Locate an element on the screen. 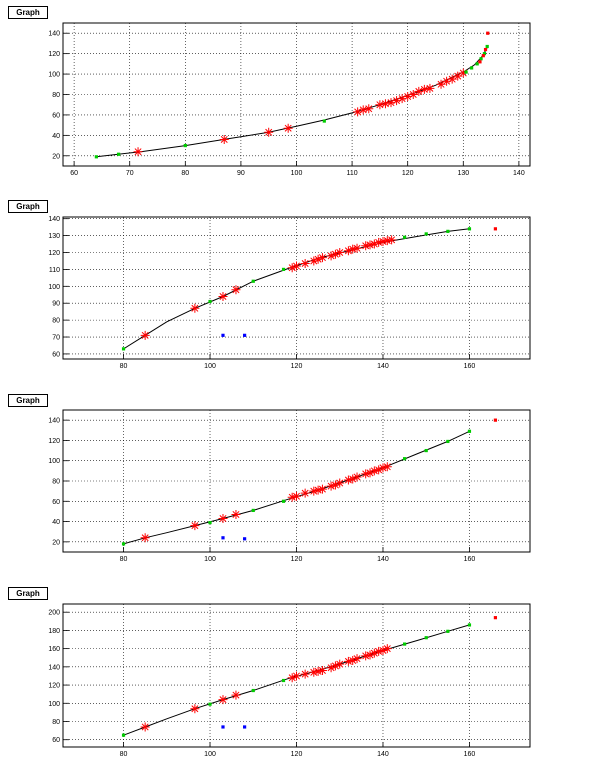 This screenshot has width=596, height=774. x-tick-label: 60 is located at coordinates (74, 173).